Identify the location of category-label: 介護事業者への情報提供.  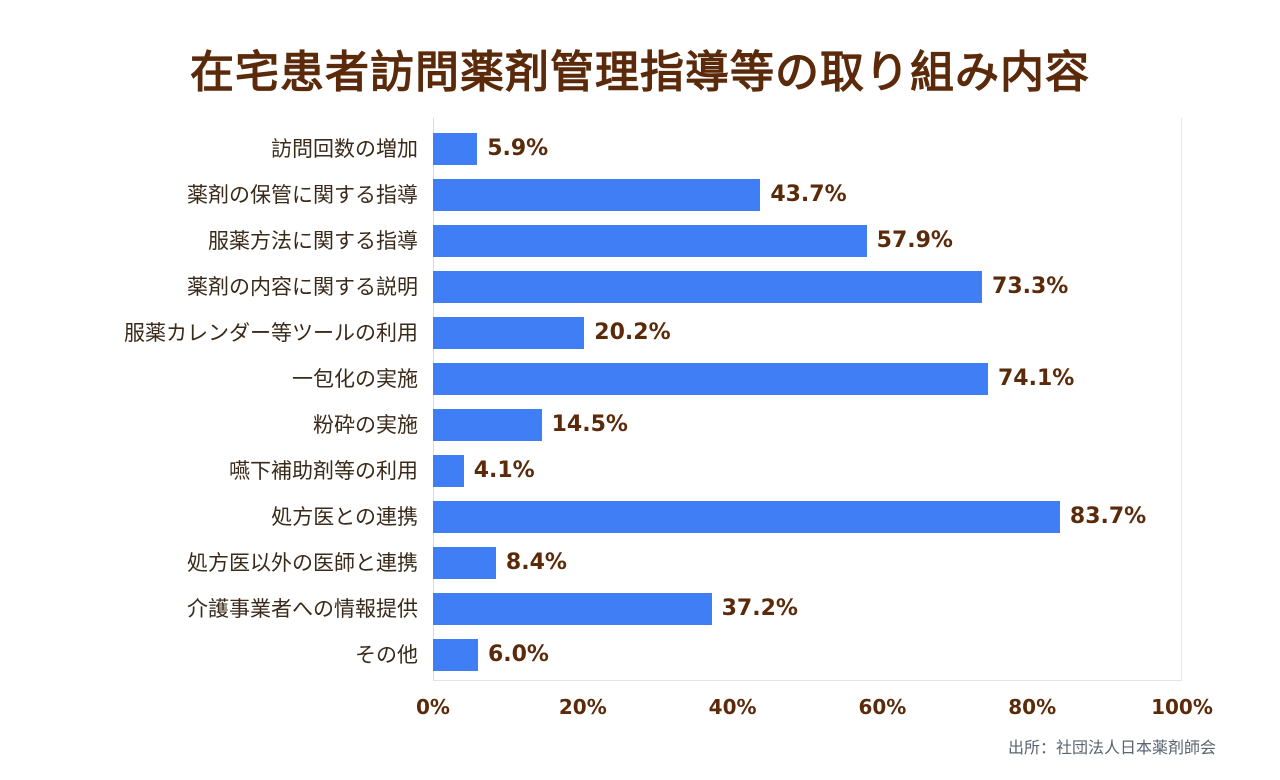
(302, 609).